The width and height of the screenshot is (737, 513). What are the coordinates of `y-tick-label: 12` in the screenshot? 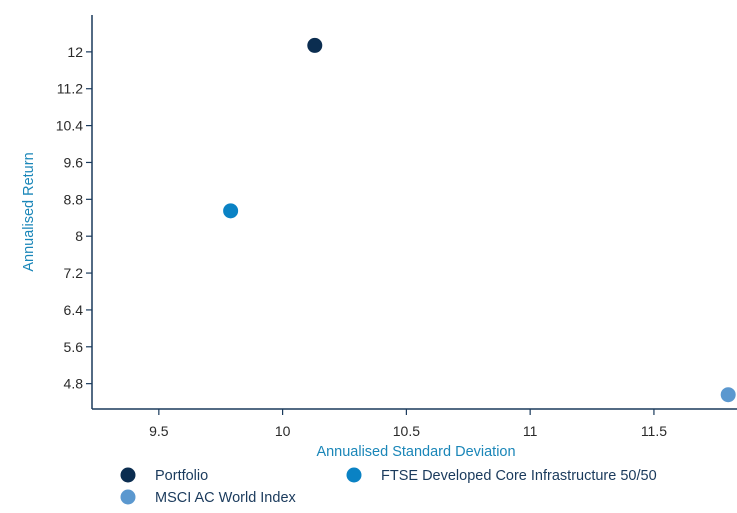 It's located at (75, 52).